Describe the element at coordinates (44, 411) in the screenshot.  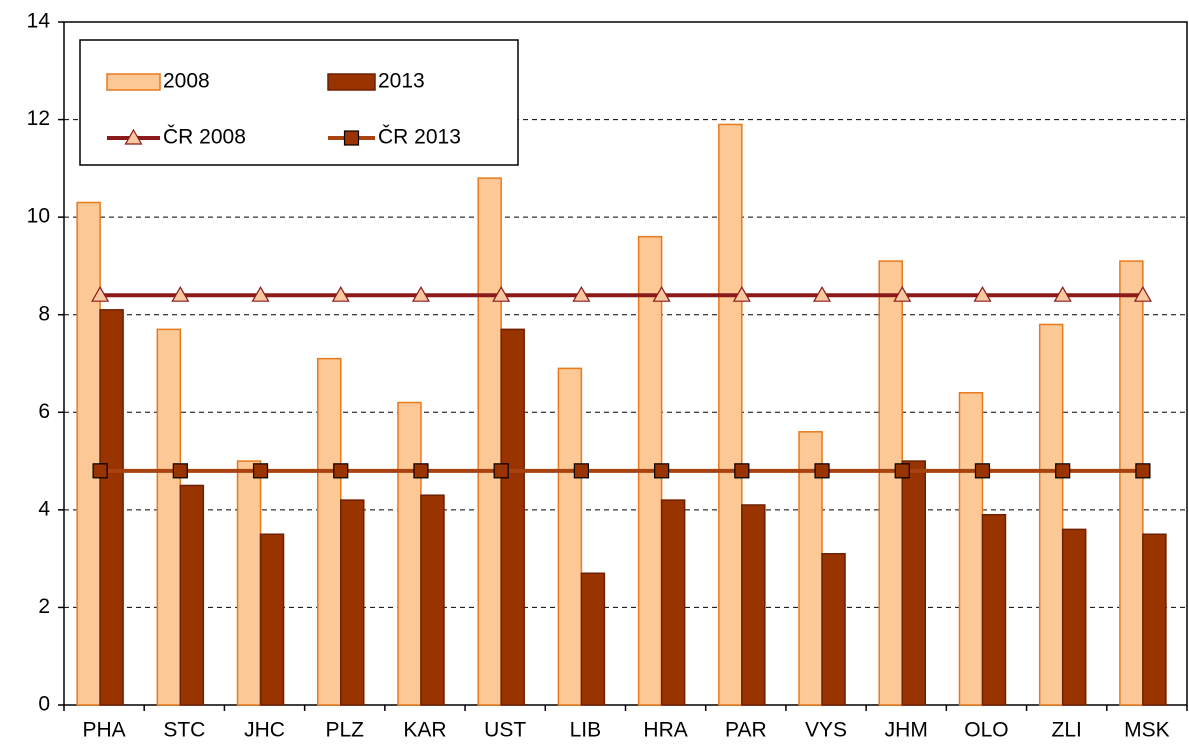
I see `y-tick-label: 6` at that location.